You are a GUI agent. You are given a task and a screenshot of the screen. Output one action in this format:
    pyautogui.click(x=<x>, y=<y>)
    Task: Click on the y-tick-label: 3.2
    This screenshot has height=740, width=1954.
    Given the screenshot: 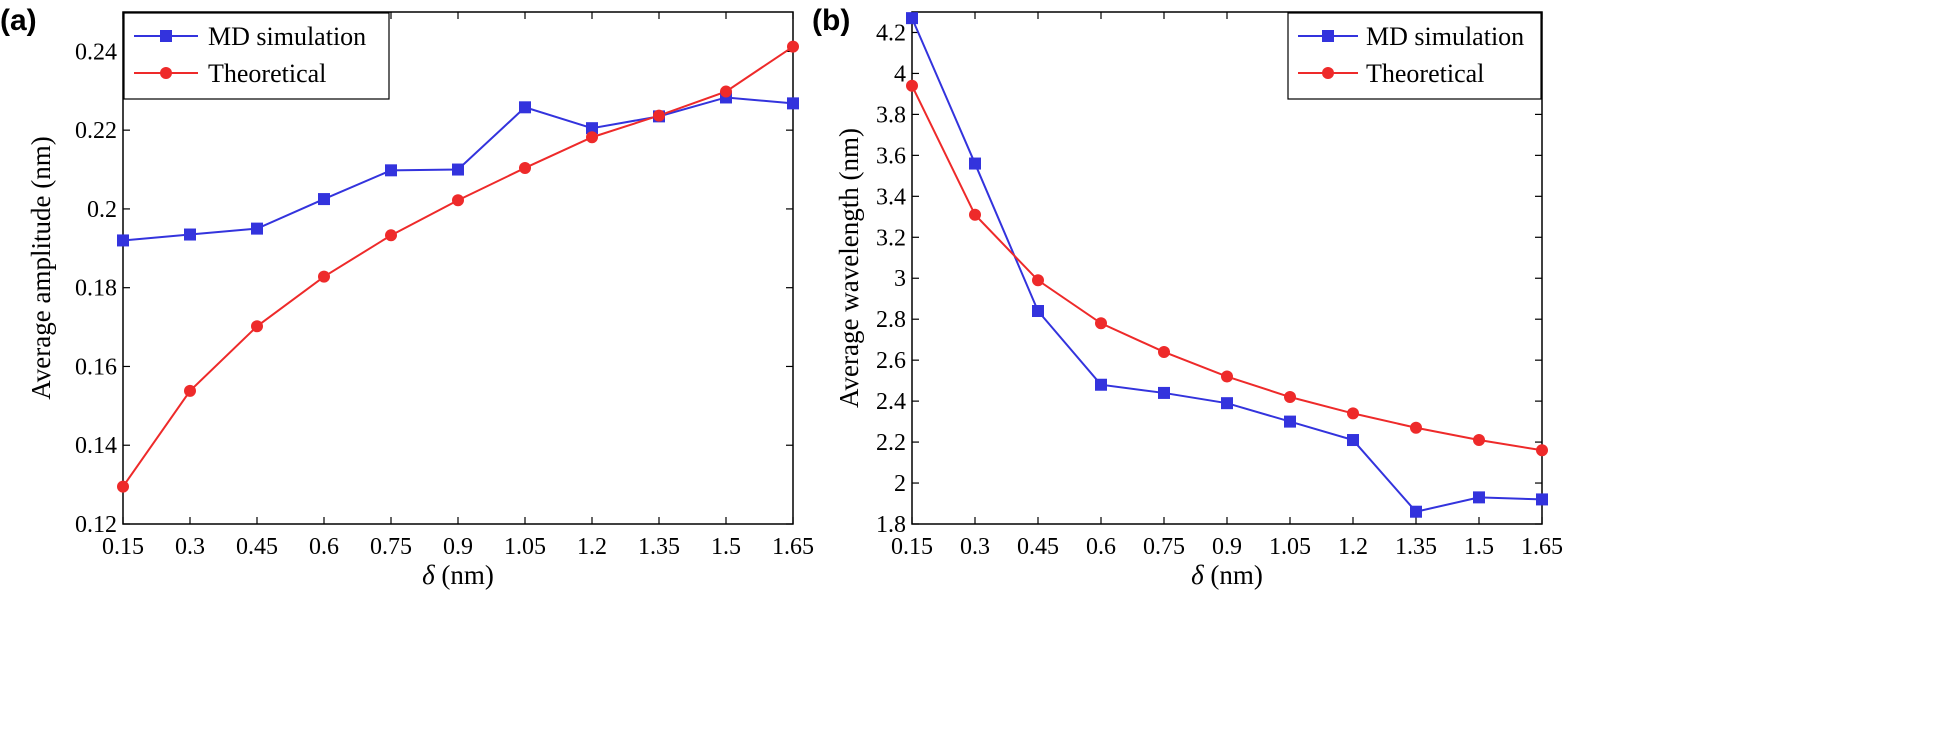 What is the action you would take?
    pyautogui.click(x=891, y=238)
    